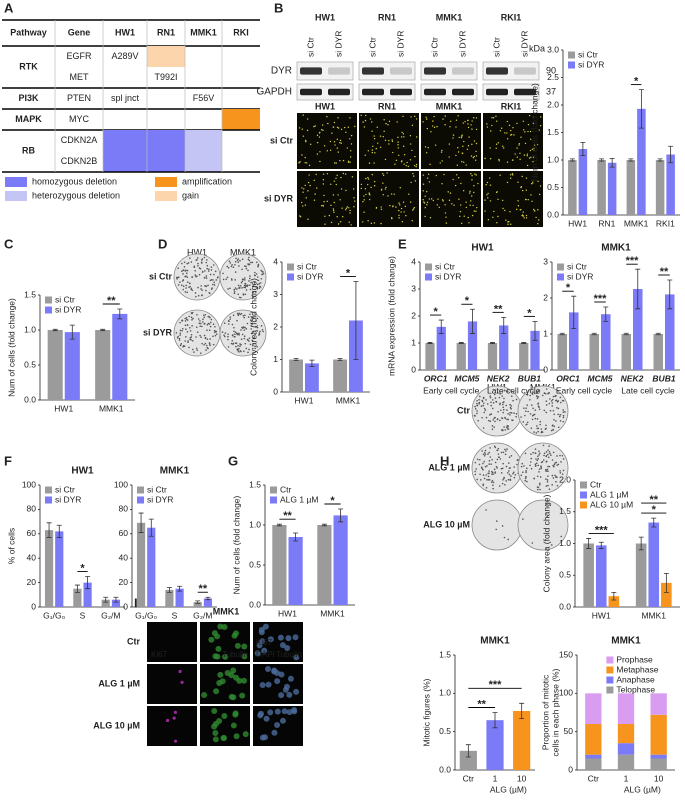  What do you see at coordinates (273, 490) in the screenshot?
I see `legend-swatch` at bounding box center [273, 490].